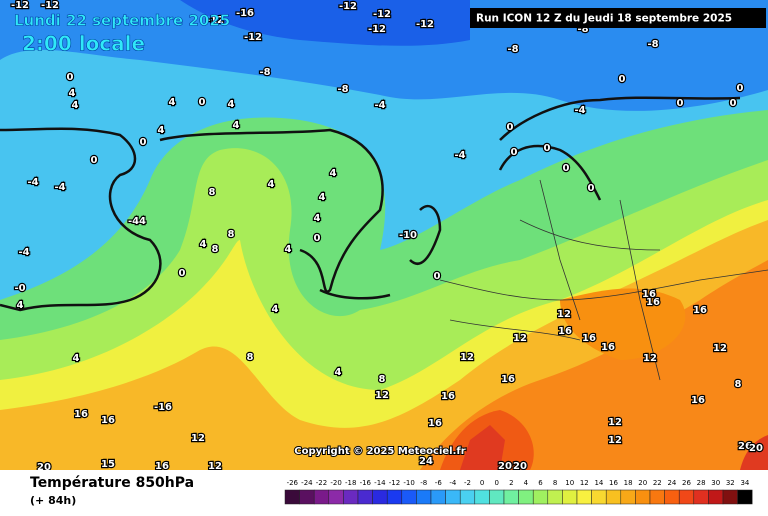 The height and width of the screenshot is (516, 768). What do you see at coordinates (555, 483) in the screenshot?
I see `scale-label: 8` at bounding box center [555, 483].